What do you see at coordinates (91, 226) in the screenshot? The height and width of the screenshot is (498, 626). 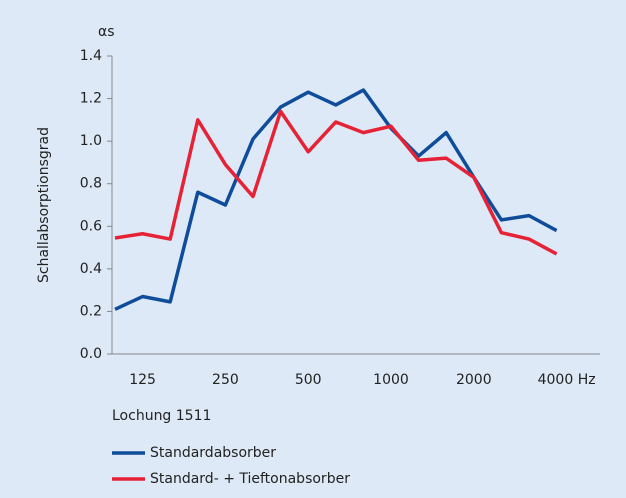 I see `y-tick-label: 0.6` at bounding box center [91, 226].